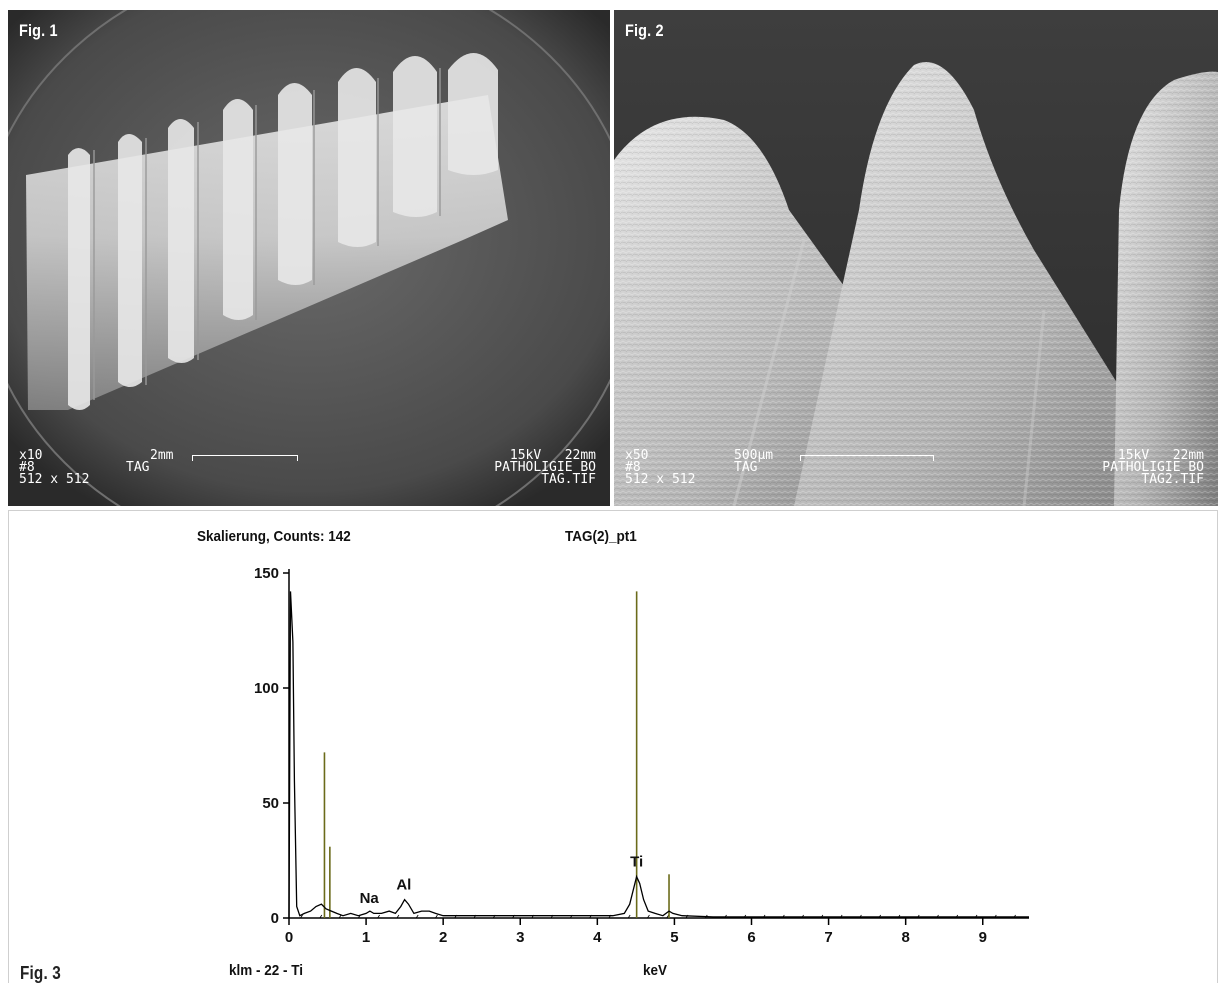 The width and height of the screenshot is (1218, 984). What do you see at coordinates (644, 30) in the screenshot?
I see `figure-label: Fig. 2` at bounding box center [644, 30].